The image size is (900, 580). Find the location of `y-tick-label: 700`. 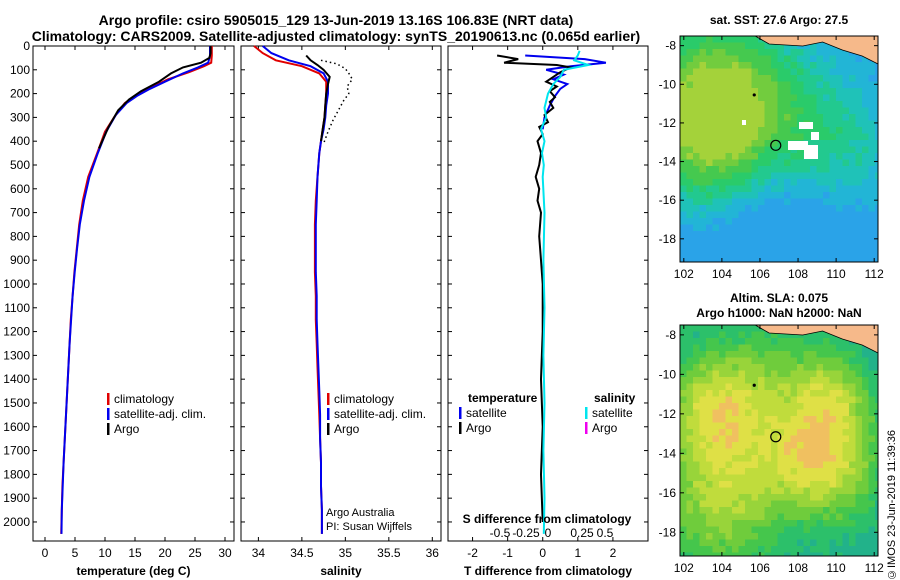

y-tick-label: 700 is located at coordinates (20, 213).